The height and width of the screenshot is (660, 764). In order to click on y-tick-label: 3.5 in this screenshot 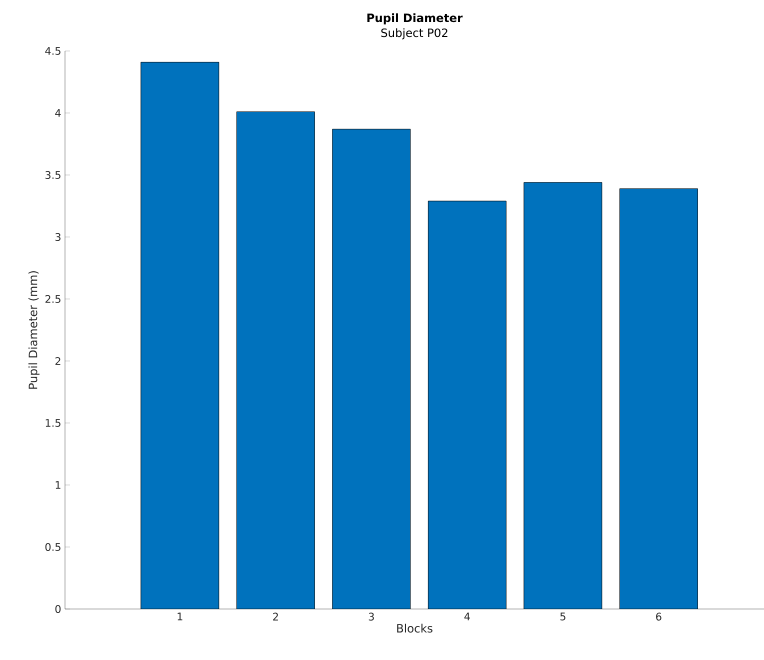, I will do `click(52, 175)`.